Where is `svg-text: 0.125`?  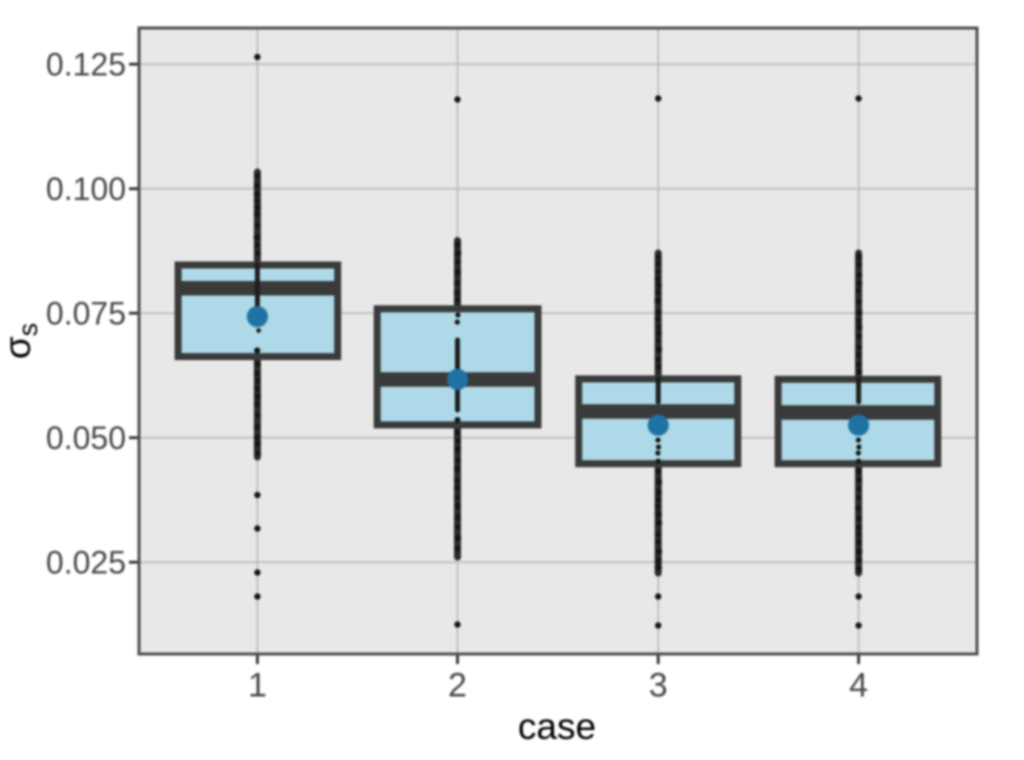 svg-text: 0.125 is located at coordinates (86, 65).